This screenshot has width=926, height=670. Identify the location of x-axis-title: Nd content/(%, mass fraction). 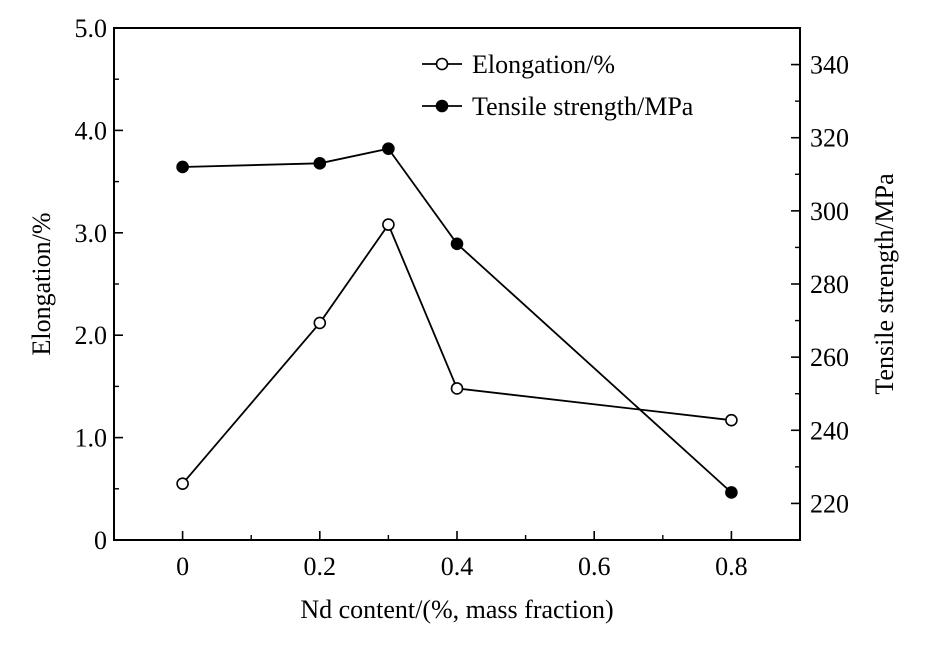
(456, 609).